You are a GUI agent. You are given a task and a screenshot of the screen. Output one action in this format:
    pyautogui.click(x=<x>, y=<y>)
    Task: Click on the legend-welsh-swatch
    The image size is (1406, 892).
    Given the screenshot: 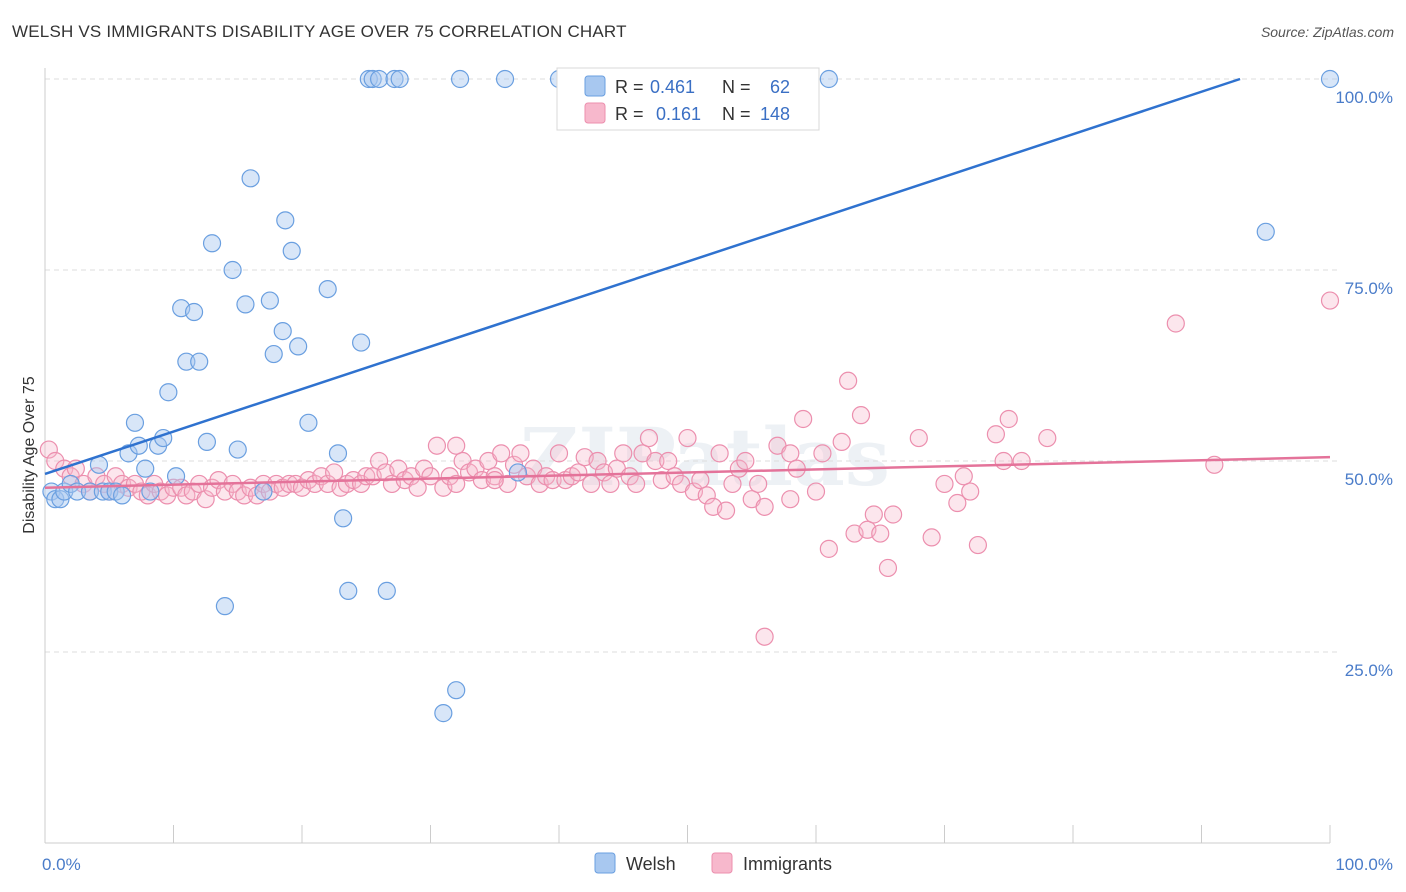 What is the action you would take?
    pyautogui.click(x=595, y=86)
    